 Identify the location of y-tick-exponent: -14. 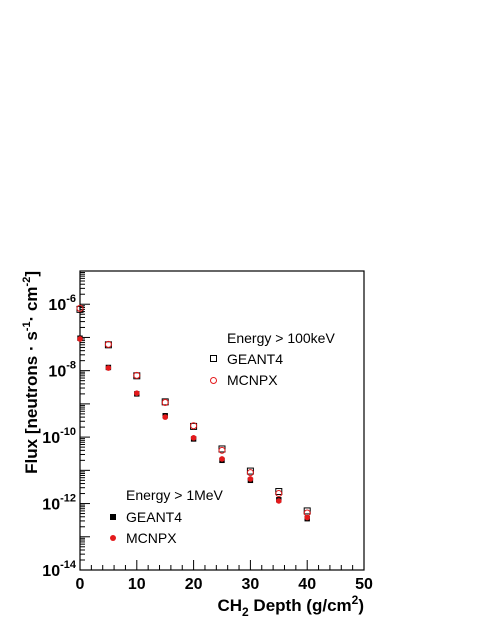
(68, 565).